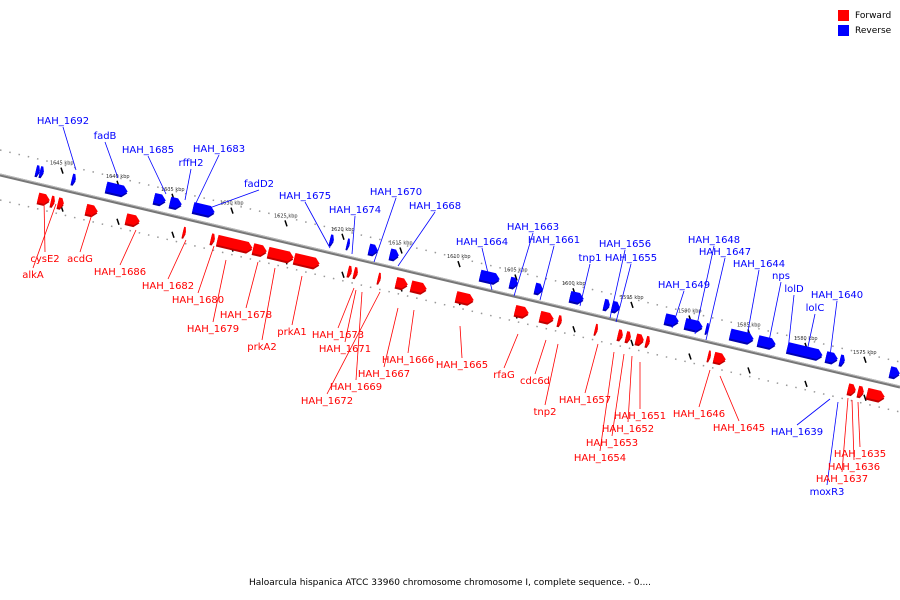  I want to click on reverse-gene-label: fadB, so click(105, 136).